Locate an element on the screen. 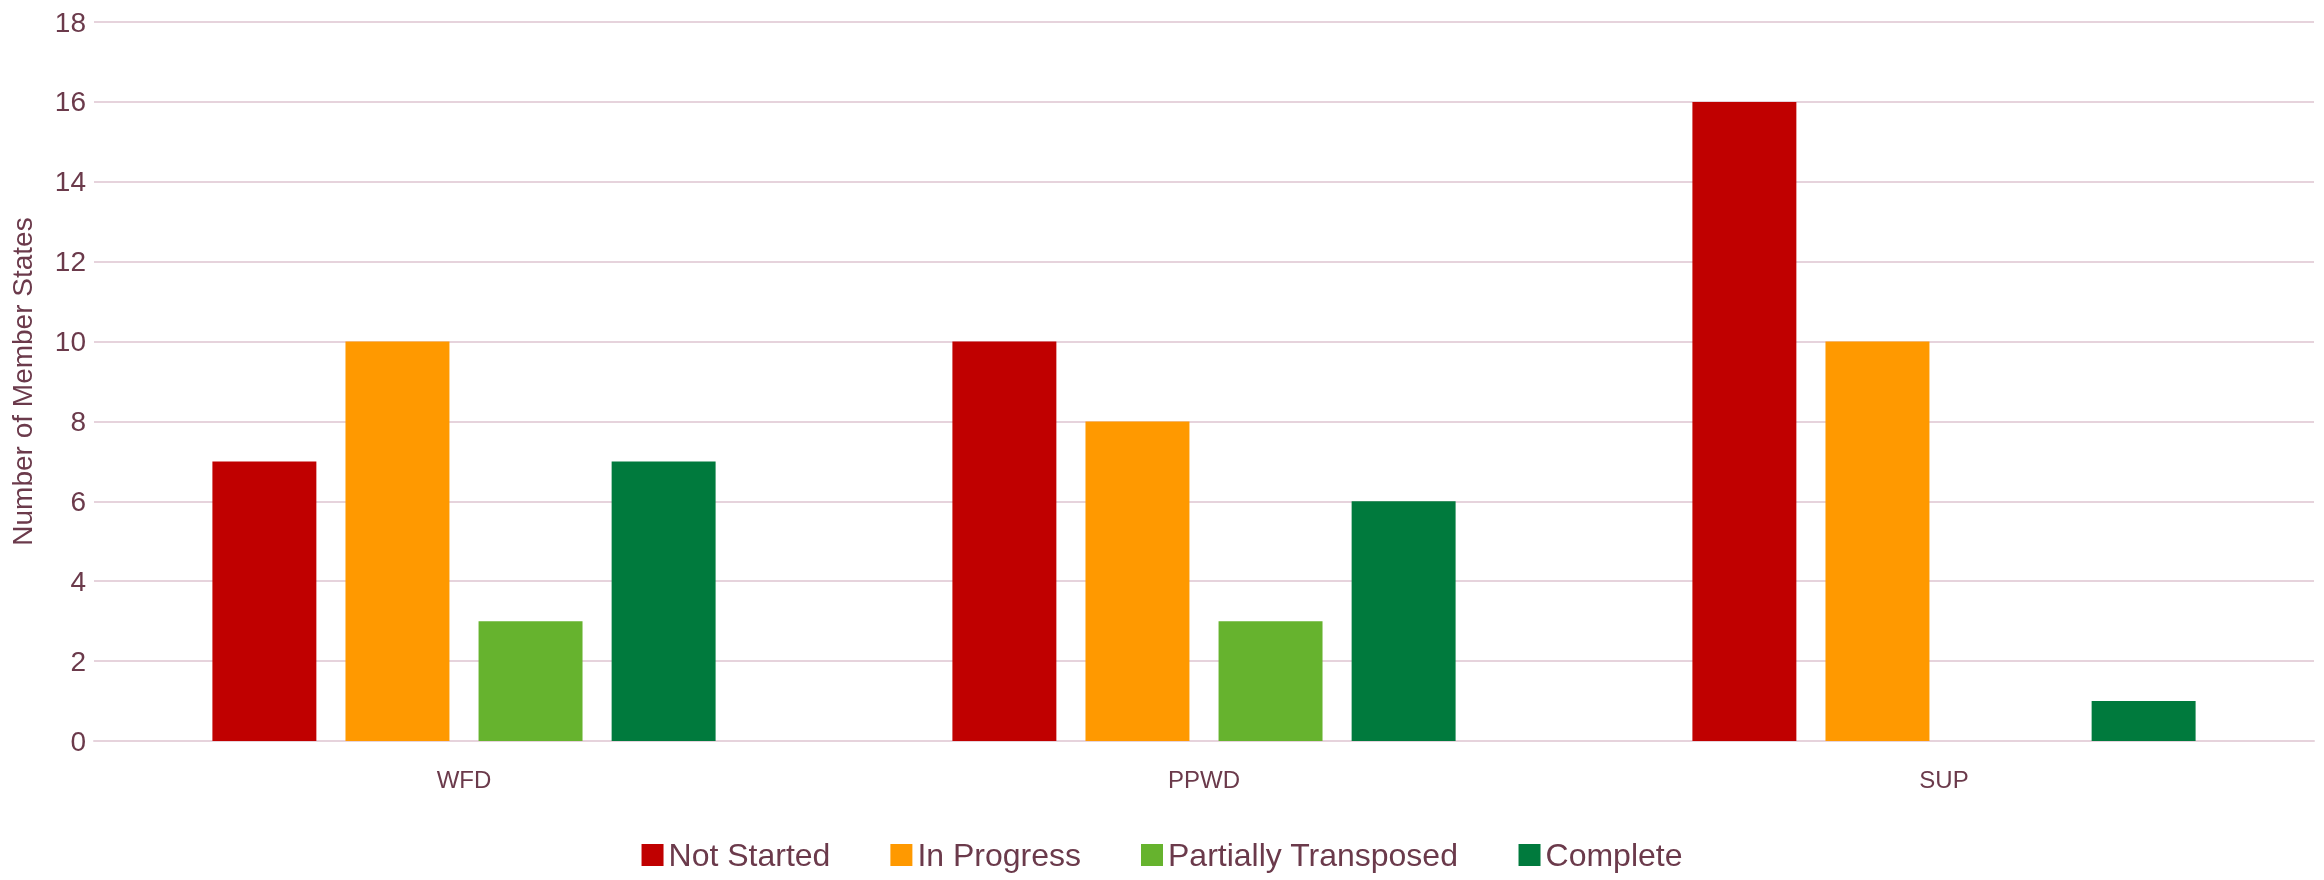 The height and width of the screenshot is (880, 2324). y-axis-title: Number of Member States is located at coordinates (22, 381).